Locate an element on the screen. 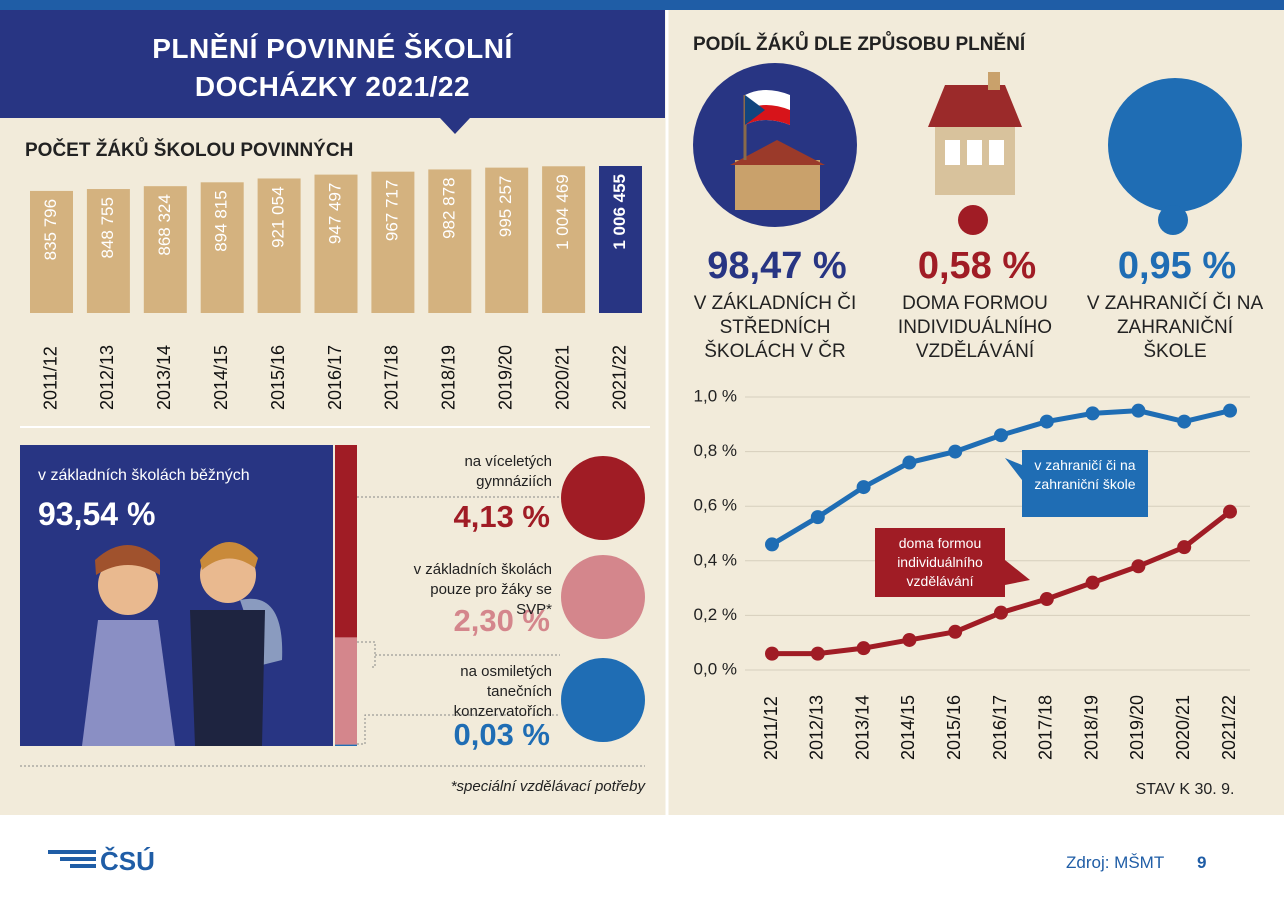 The width and height of the screenshot is (1284, 907). y-tick-label: 0,4 % is located at coordinates (715, 559).